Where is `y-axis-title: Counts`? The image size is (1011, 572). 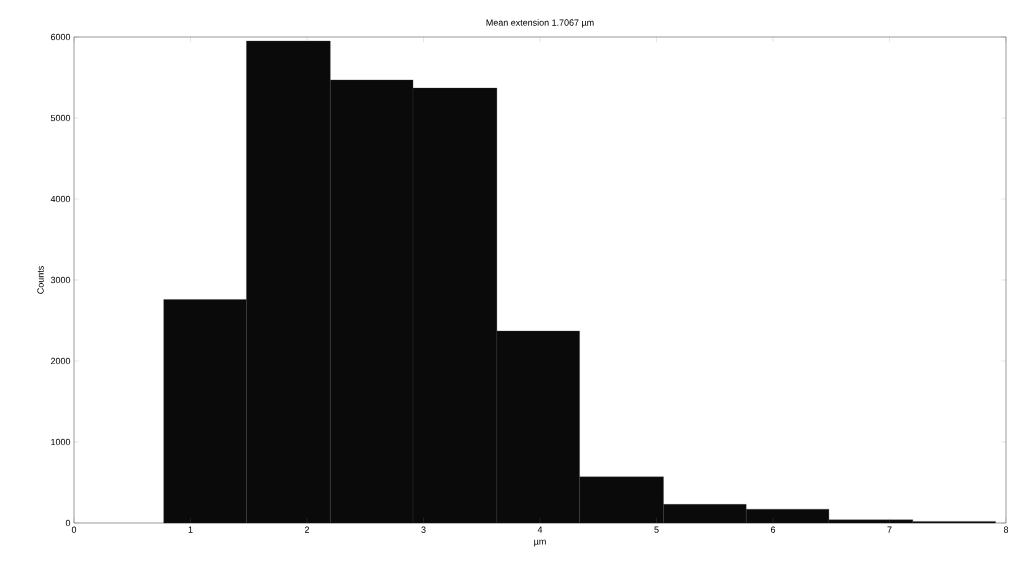 y-axis-title: Counts is located at coordinates (40, 280).